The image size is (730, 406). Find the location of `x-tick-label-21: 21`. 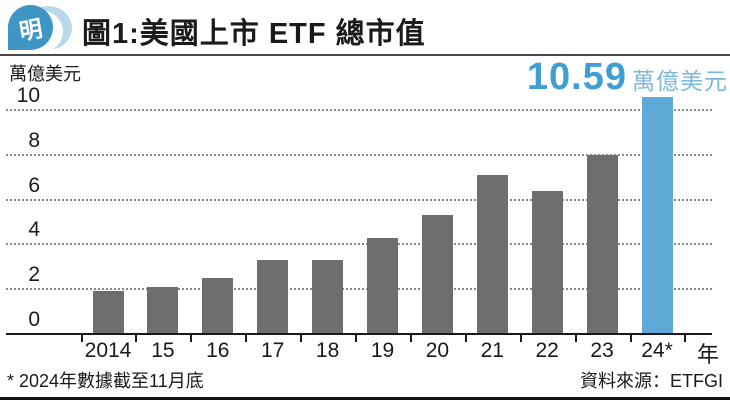

x-tick-label-21: 21 is located at coordinates (492, 350).